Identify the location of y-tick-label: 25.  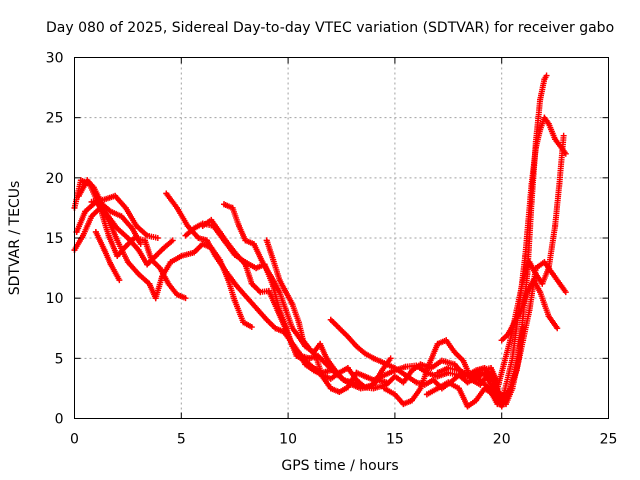
(55, 119).